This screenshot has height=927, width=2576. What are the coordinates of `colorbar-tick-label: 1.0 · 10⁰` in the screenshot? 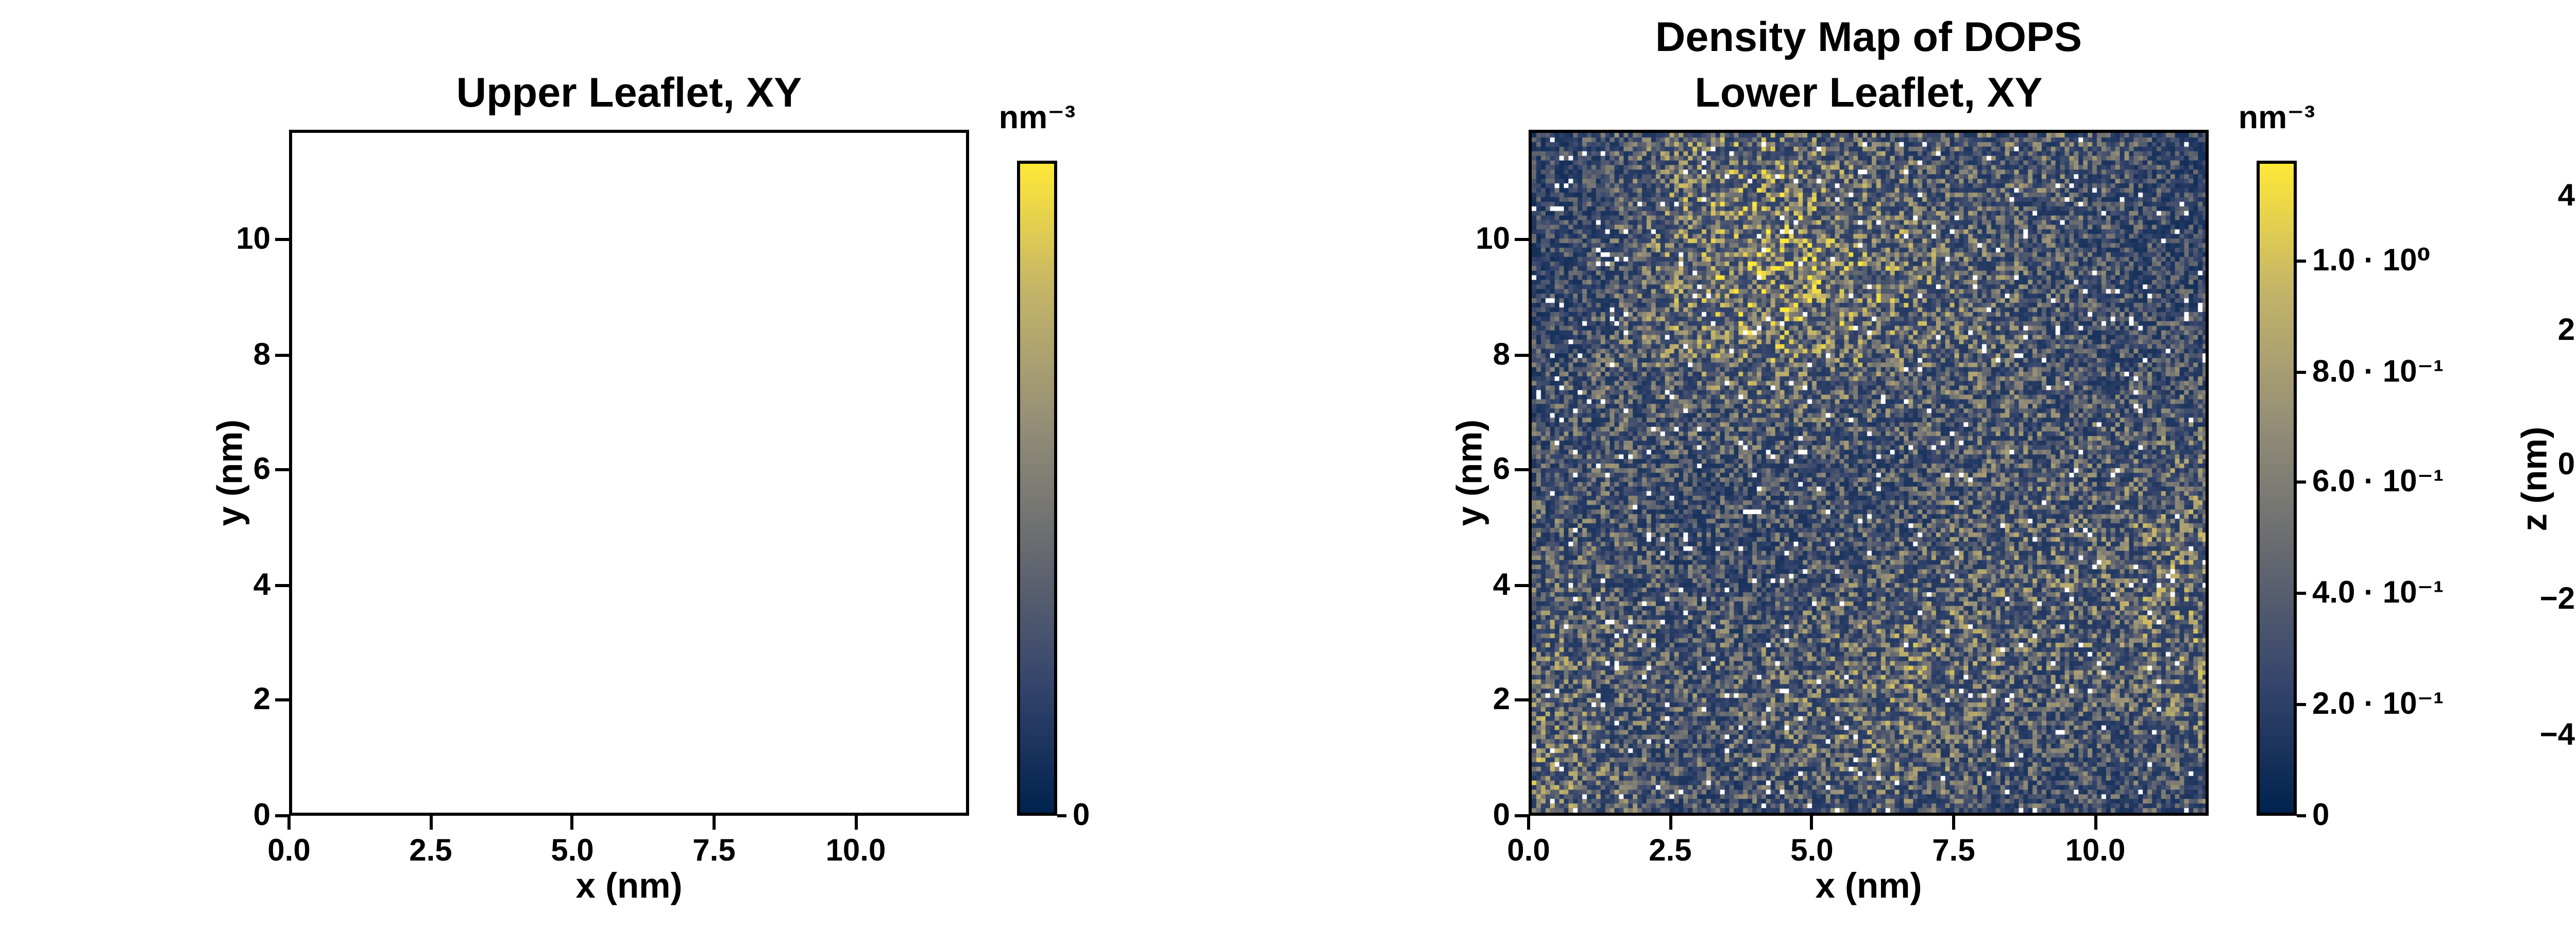 It's located at (2371, 261).